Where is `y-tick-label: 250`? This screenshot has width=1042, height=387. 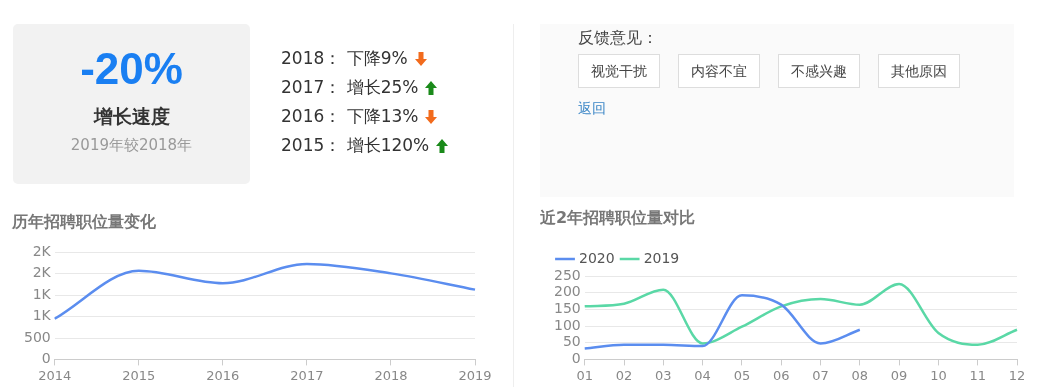 y-tick-label: 250 is located at coordinates (567, 274).